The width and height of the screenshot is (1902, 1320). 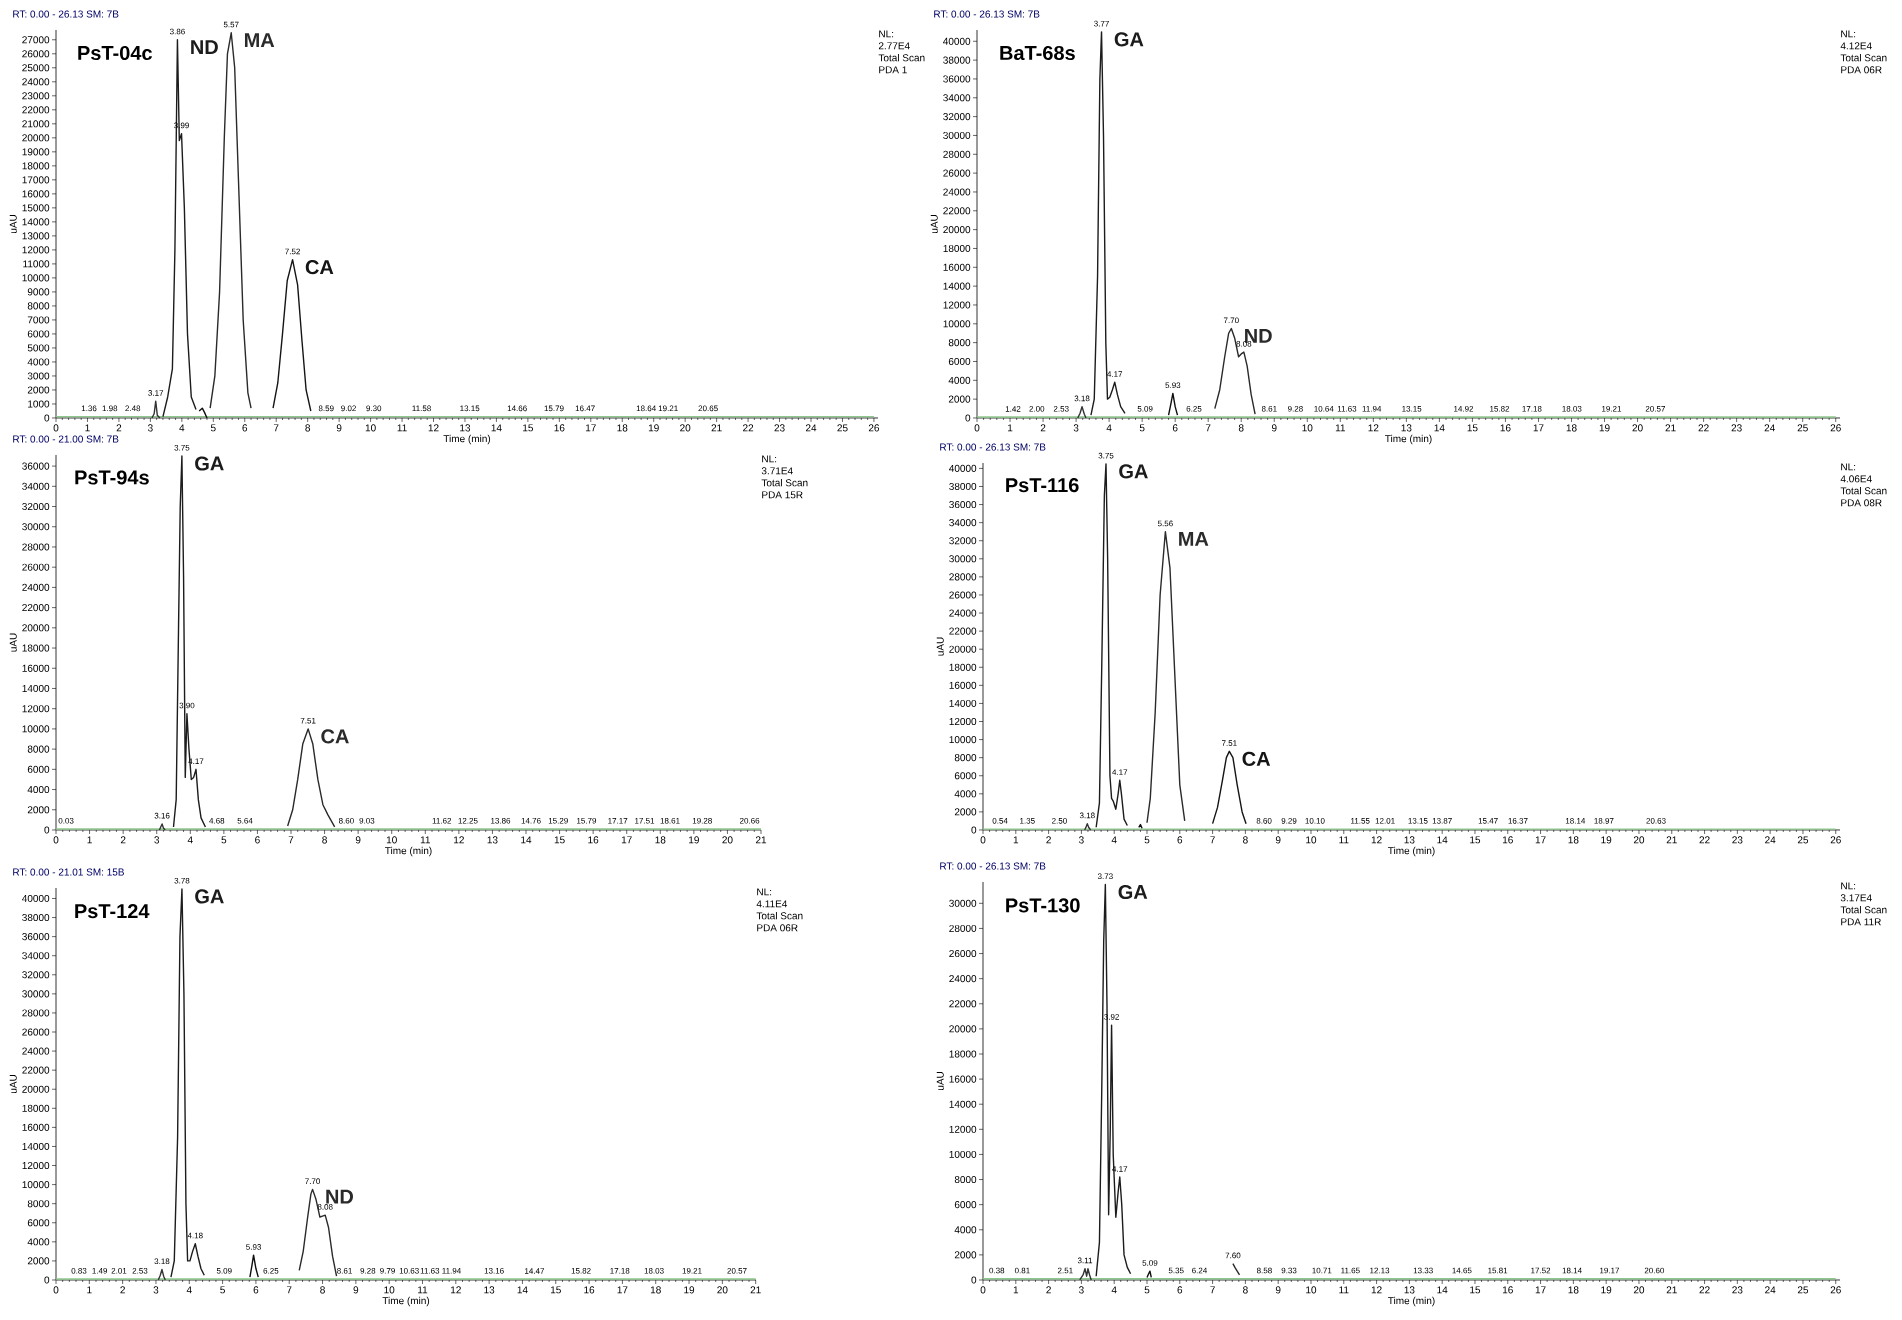 What do you see at coordinates (1105, 876) in the screenshot?
I see `annotation: 3.73` at bounding box center [1105, 876].